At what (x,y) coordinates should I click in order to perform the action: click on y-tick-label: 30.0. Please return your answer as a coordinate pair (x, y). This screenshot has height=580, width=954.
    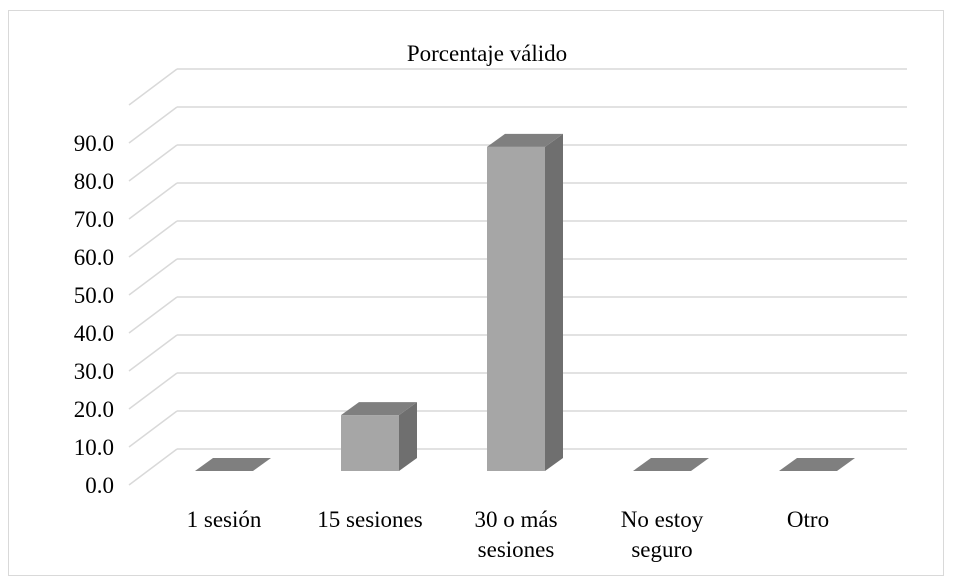
    Looking at the image, I should click on (94, 371).